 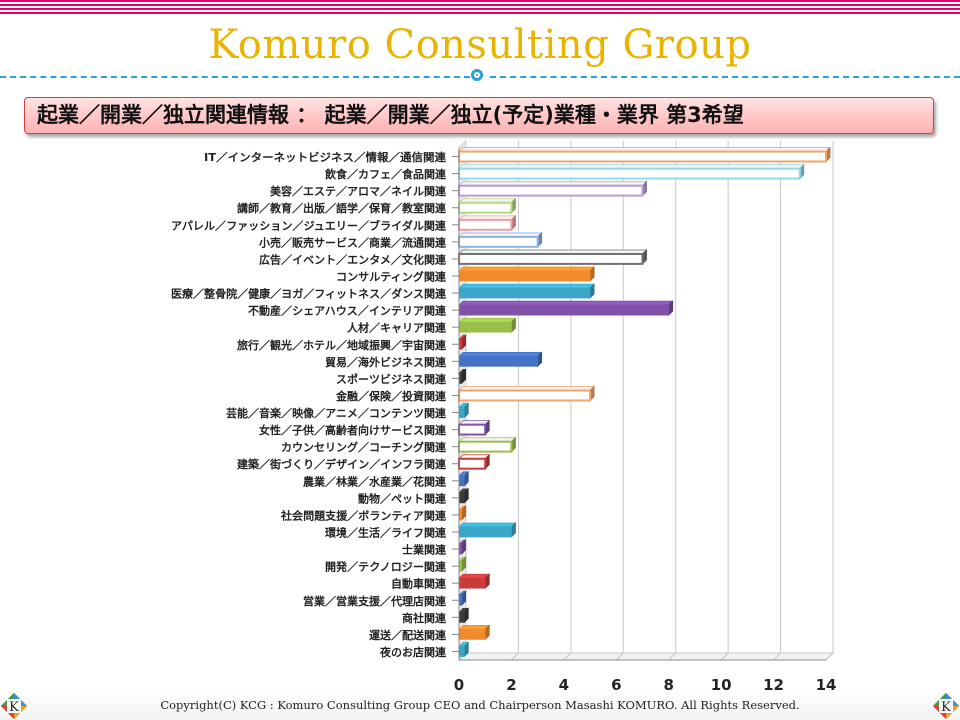 I want to click on category-label: IT／インターネットビジネス／情報／通信関連, so click(x=325, y=157).